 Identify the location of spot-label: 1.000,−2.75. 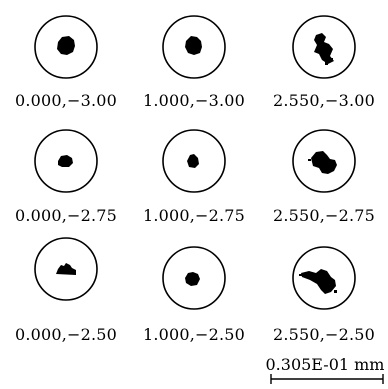
(194, 215).